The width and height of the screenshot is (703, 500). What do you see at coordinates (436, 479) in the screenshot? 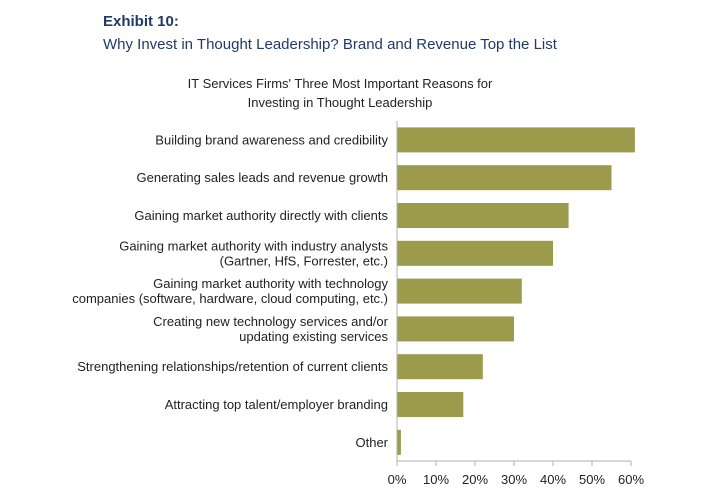
I see `x-tick-label-1: 10%` at bounding box center [436, 479].